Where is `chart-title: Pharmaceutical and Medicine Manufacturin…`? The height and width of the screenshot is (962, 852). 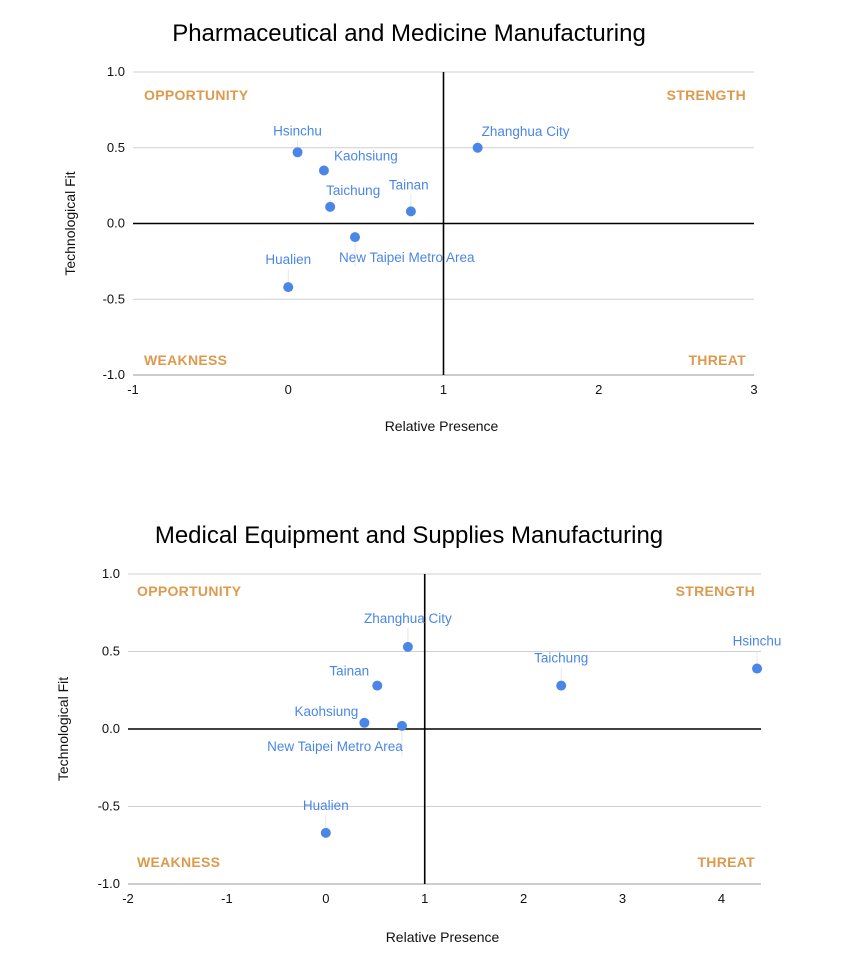 chart-title: Pharmaceutical and Medicine Manufacturin… is located at coordinates (409, 33).